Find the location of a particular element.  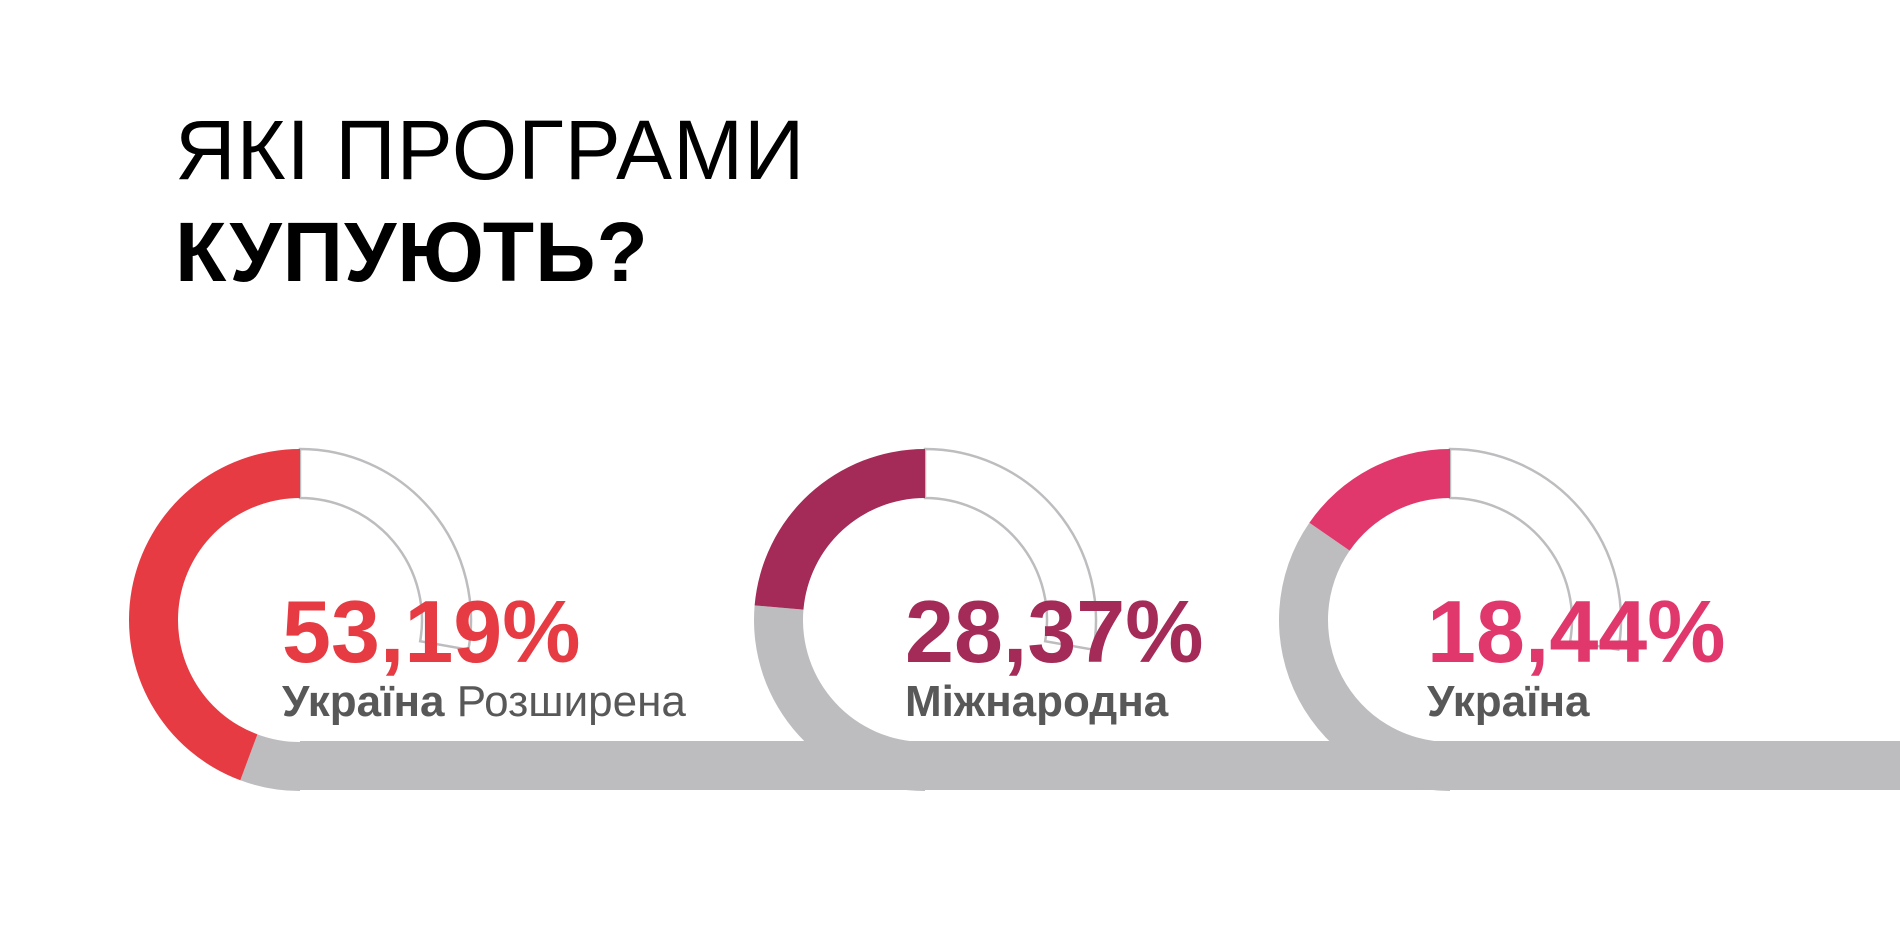

gauge-1: 53,19%Україна Розширена is located at coordinates (407, 619).